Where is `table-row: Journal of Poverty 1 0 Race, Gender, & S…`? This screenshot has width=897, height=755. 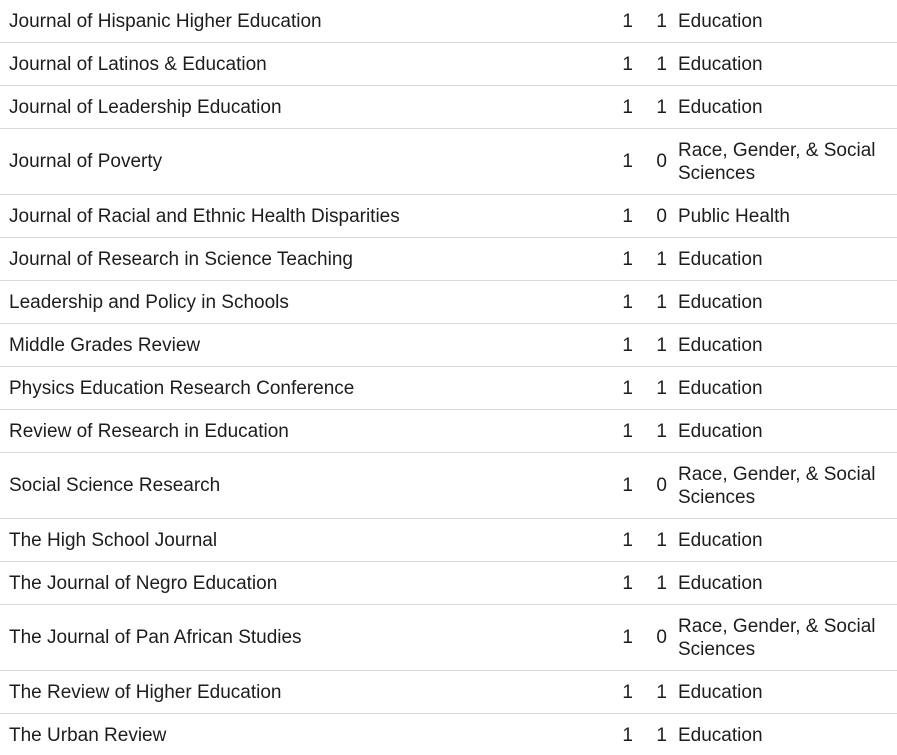 table-row: Journal of Poverty 1 0 Race, Gender, & S… is located at coordinates (448, 161).